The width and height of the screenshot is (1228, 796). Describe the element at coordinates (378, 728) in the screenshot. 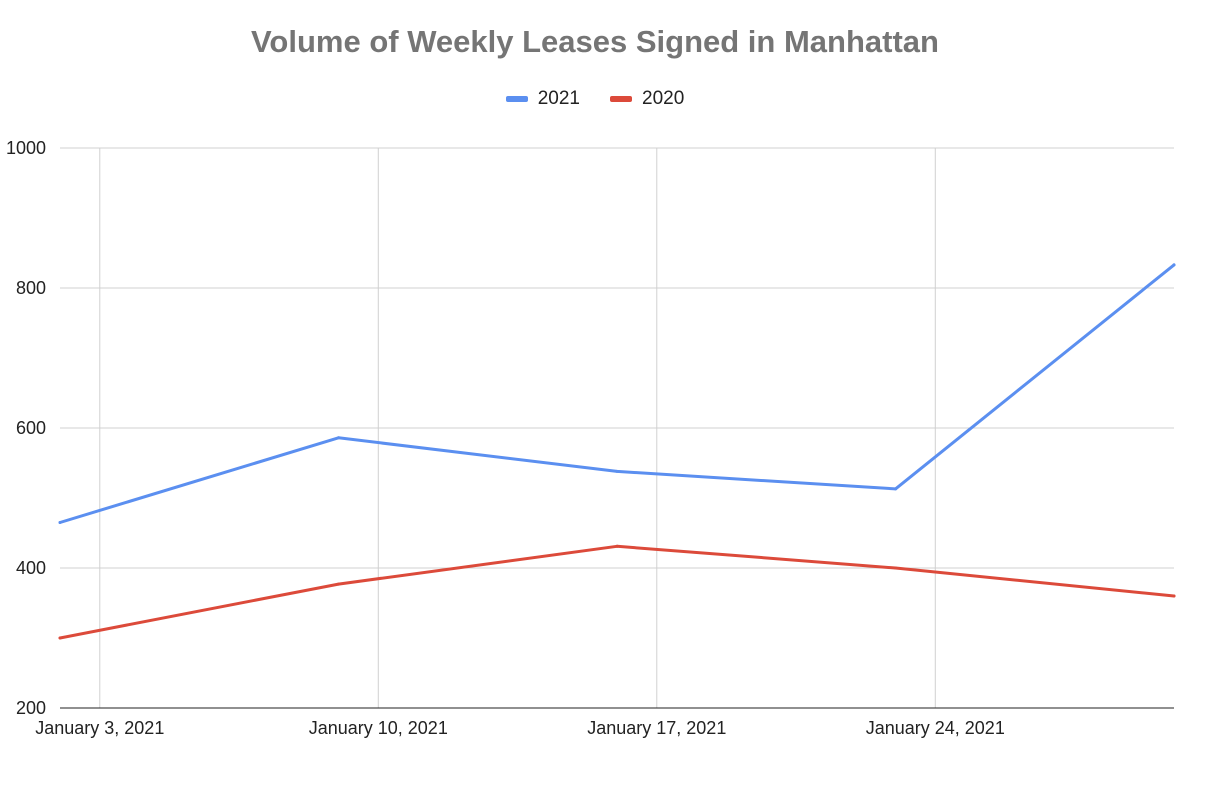

I see `x-tick-label-1: January 10, 2021` at that location.